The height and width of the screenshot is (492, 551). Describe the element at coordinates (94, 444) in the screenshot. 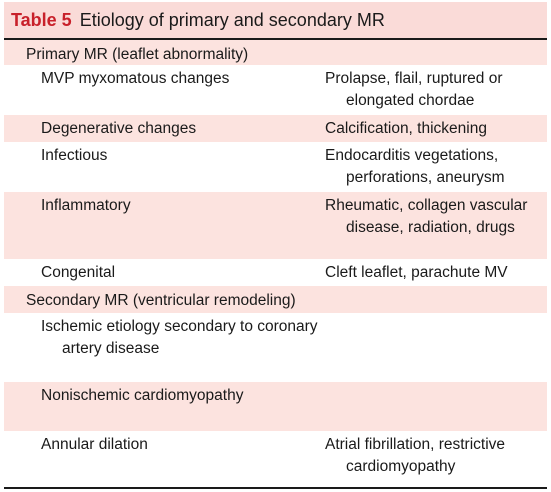

I see `cause-cell: Annular dilation` at that location.